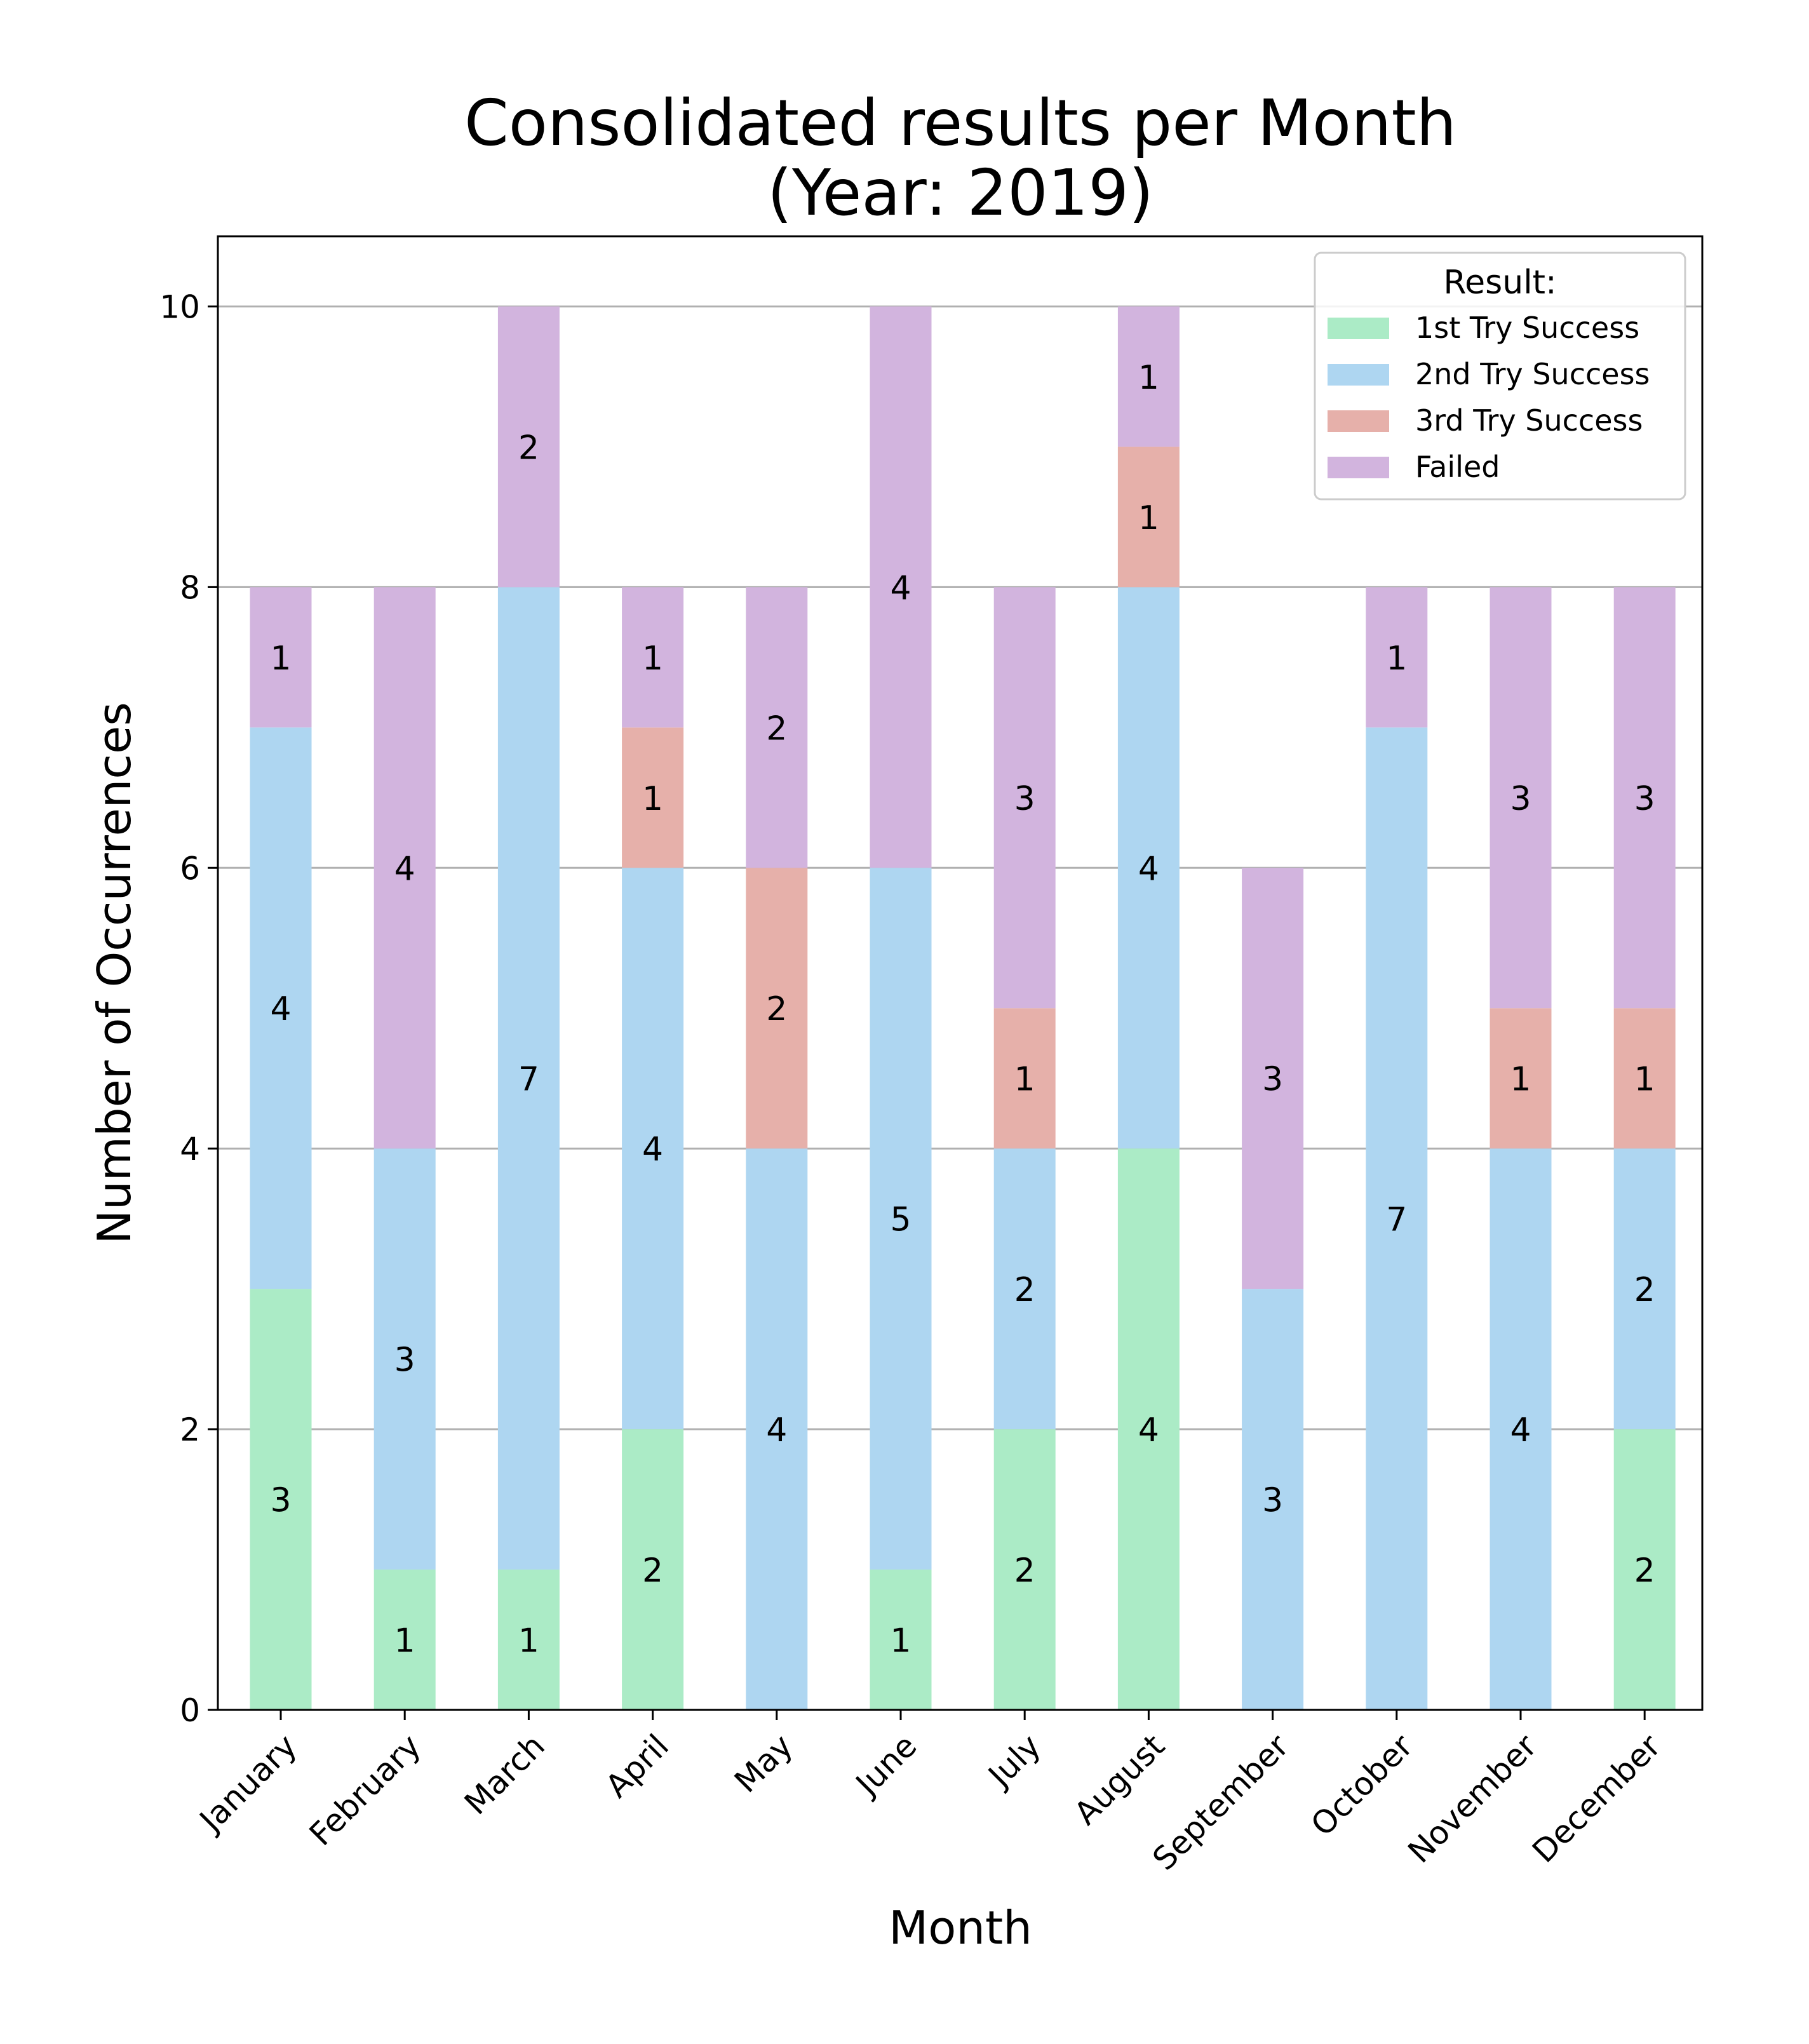 This screenshot has height=2044, width=1809. I want to click on segment-value-label: 5, so click(900, 1220).